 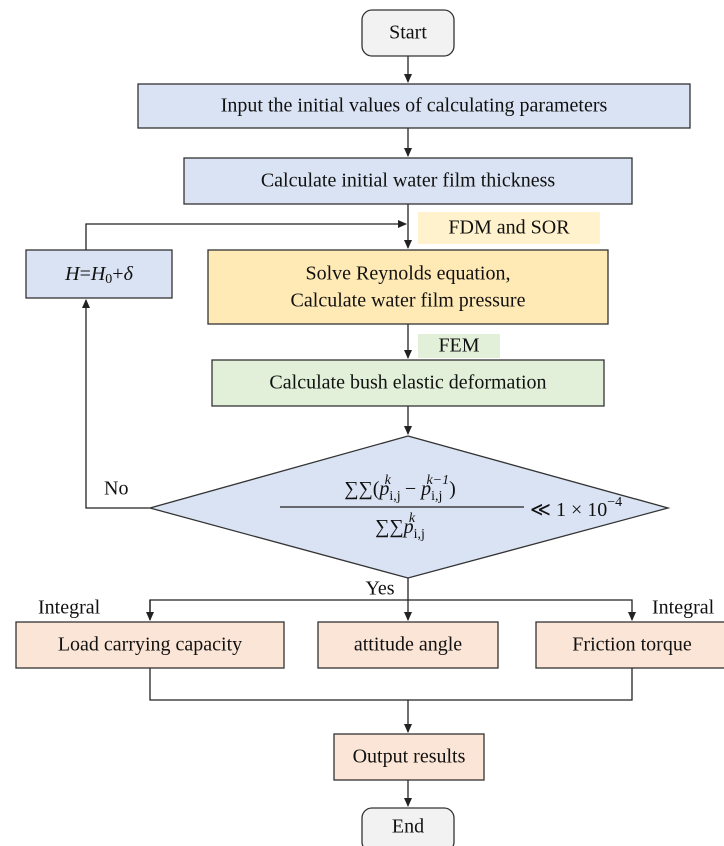 What do you see at coordinates (108, 279) in the screenshot?
I see `formula-part: 0` at bounding box center [108, 279].